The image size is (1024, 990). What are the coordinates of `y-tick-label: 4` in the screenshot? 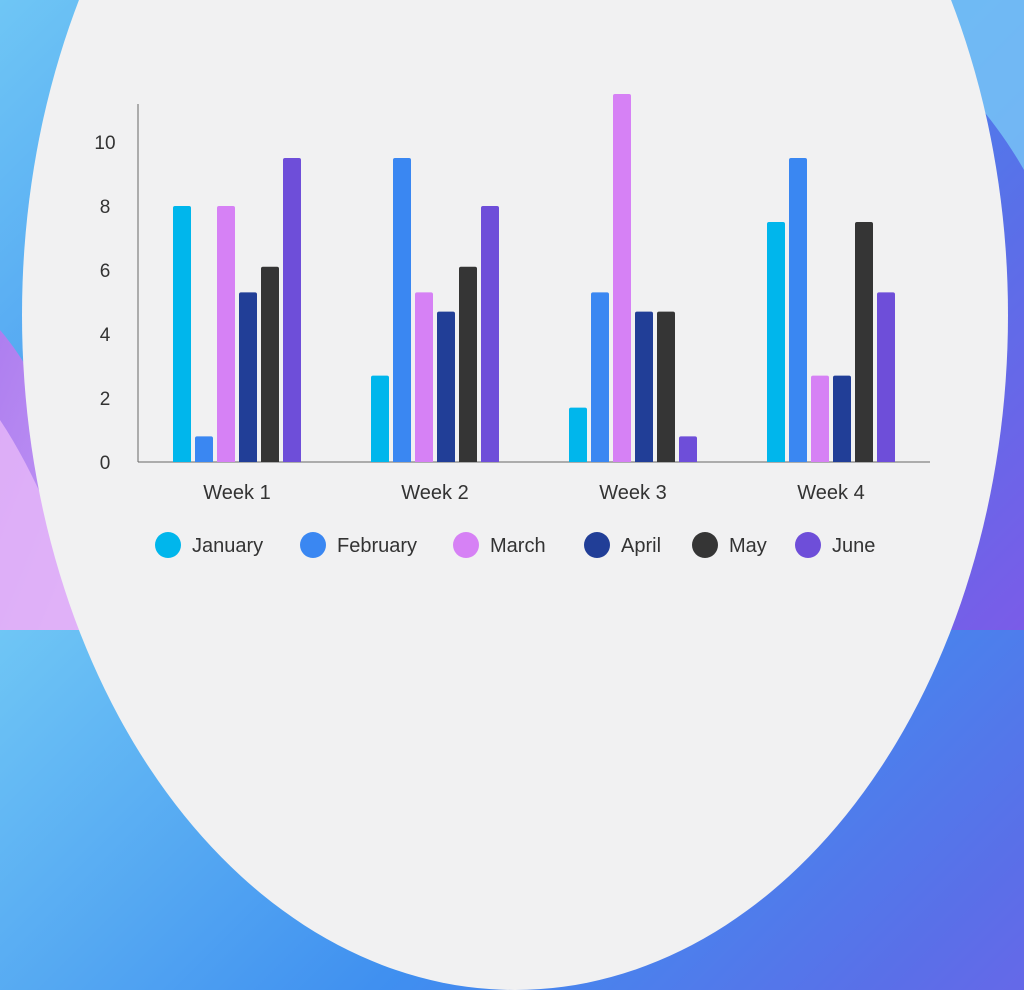 It's located at (105, 335).